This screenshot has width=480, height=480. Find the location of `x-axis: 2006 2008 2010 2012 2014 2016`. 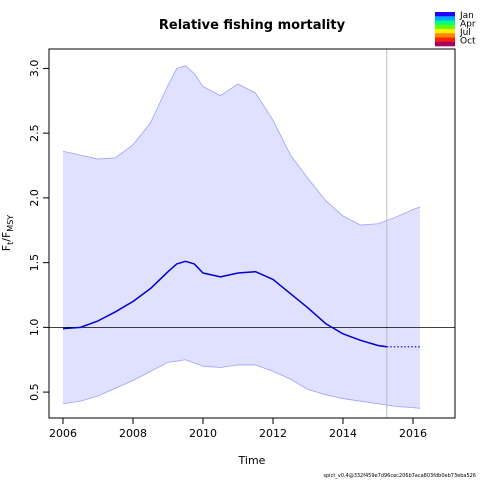

x-axis: 2006 2008 2010 2012 2014 2016 is located at coordinates (238, 429).